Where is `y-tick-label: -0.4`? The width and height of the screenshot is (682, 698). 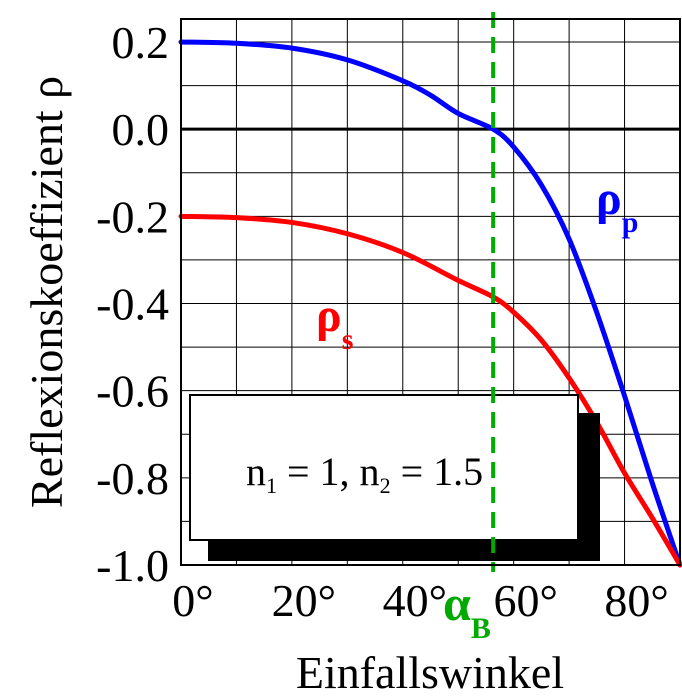 y-tick-label: -0.4 is located at coordinates (132, 304).